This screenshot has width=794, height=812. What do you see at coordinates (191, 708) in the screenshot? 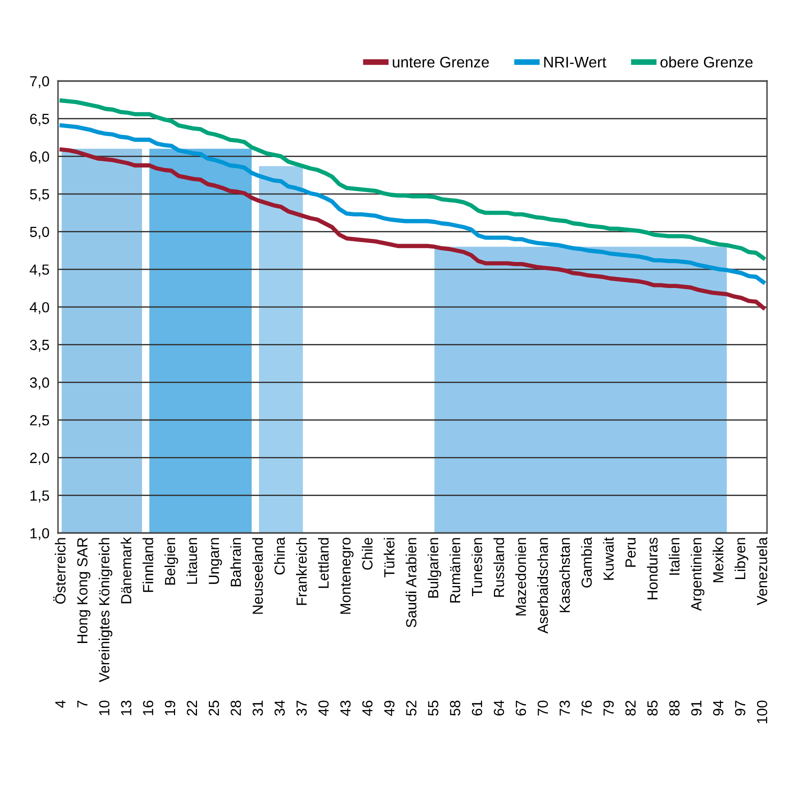
I see `text: 22` at bounding box center [191, 708].